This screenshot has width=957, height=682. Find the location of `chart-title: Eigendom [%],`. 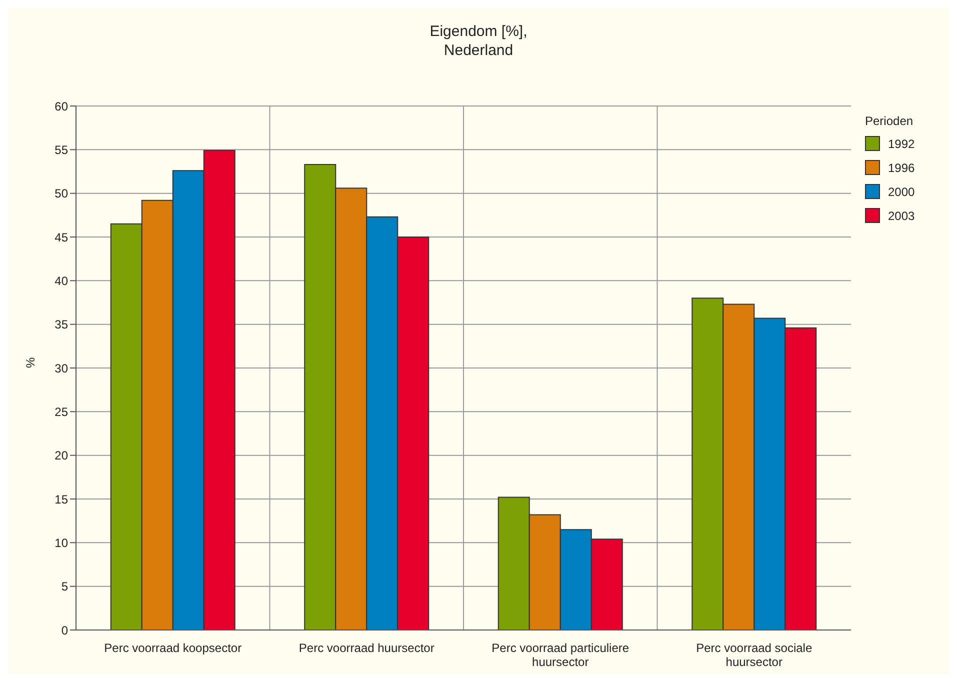

chart-title: Eigendom [%], is located at coordinates (478, 31).